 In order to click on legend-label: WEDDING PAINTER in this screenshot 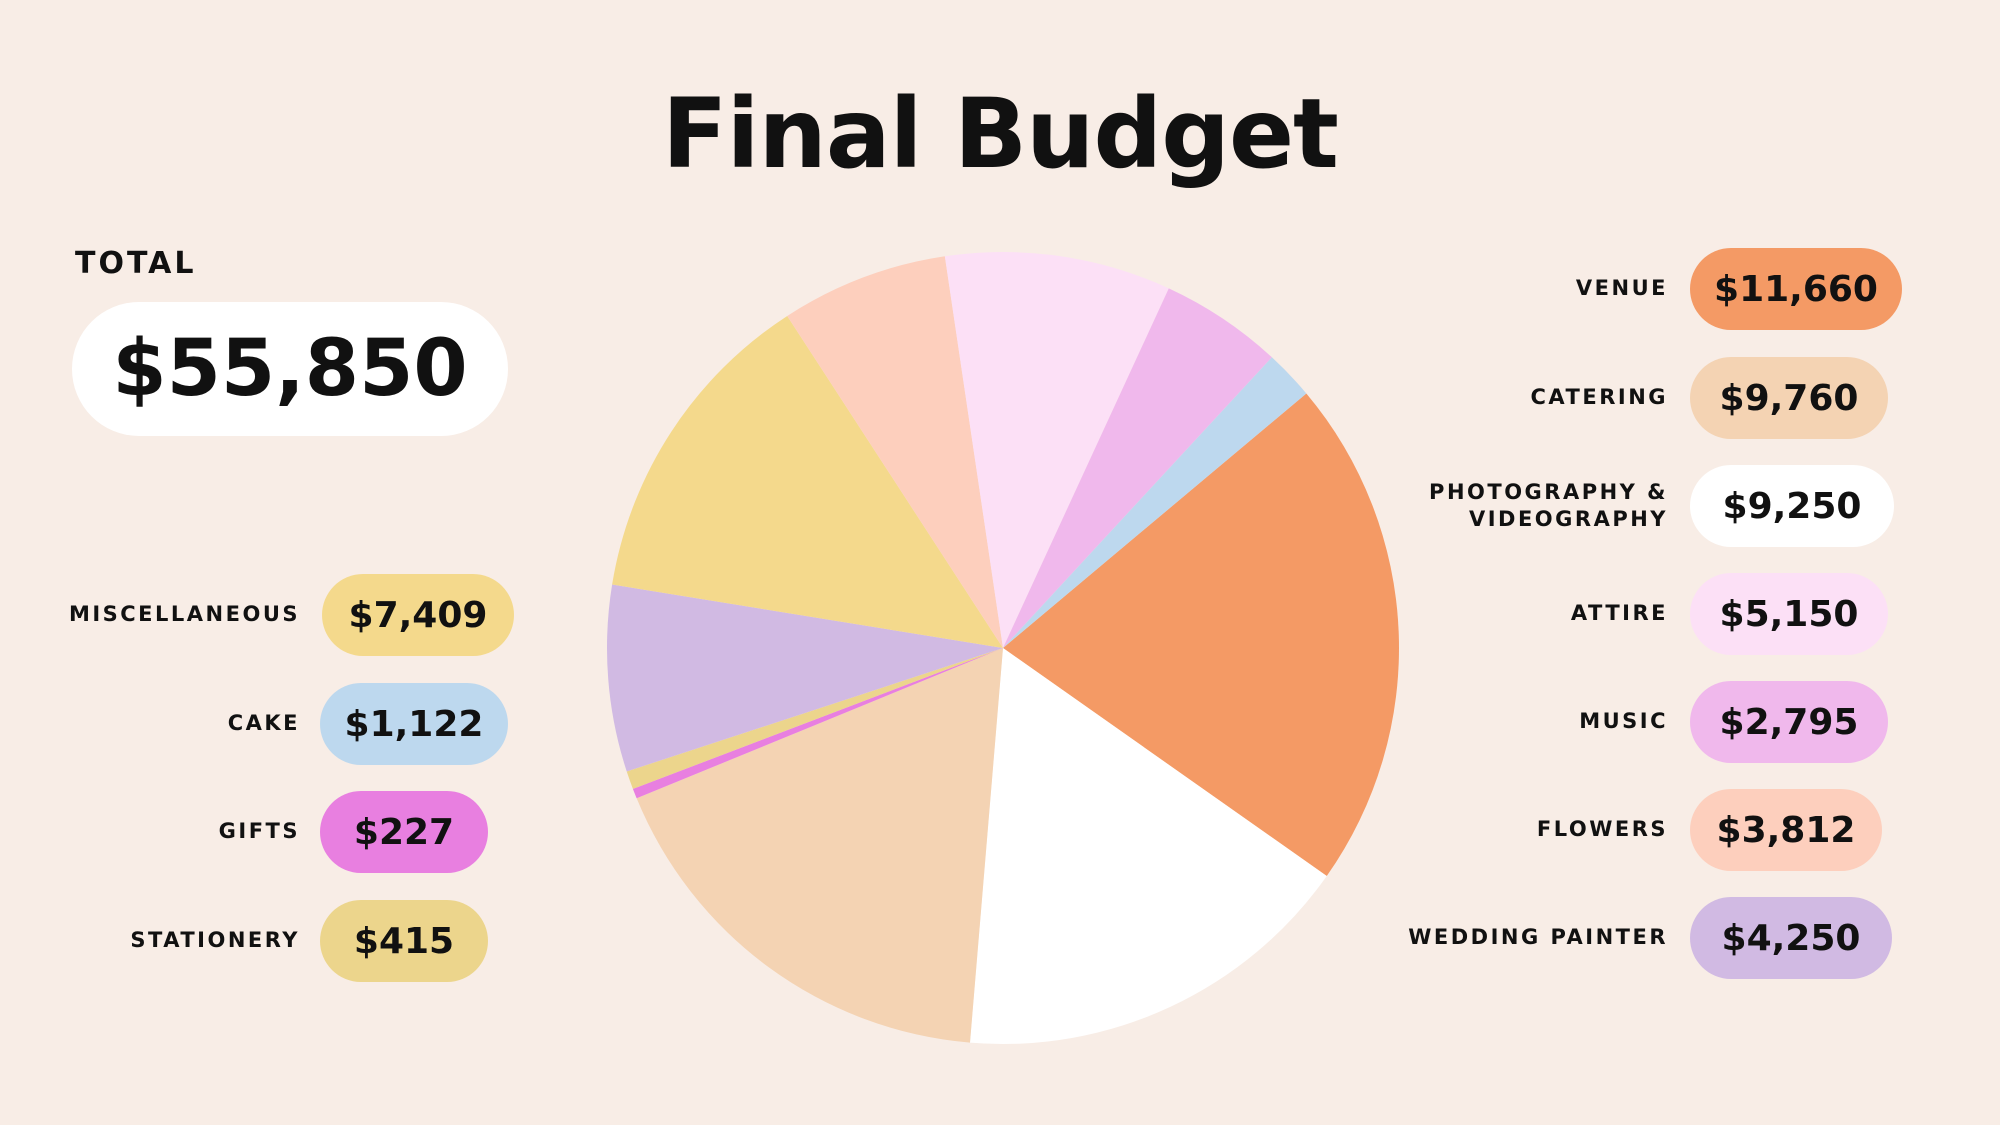, I will do `click(1538, 937)`.